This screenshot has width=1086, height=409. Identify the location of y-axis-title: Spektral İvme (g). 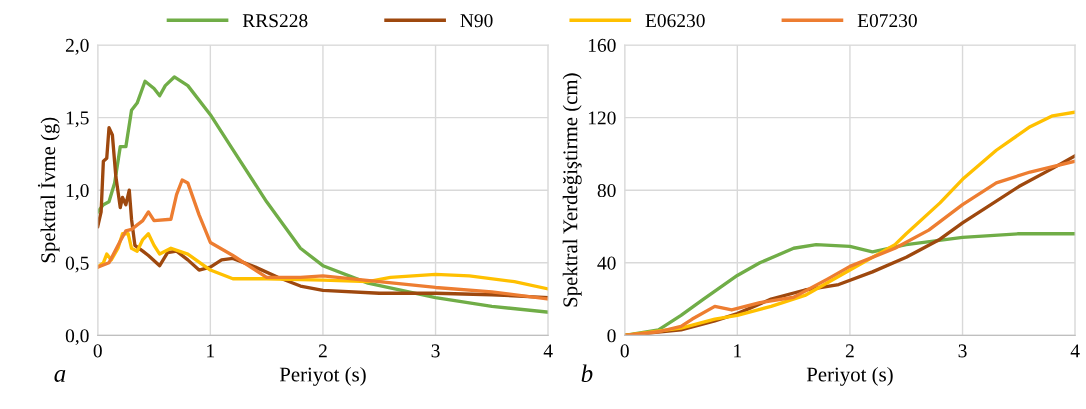
(48, 190).